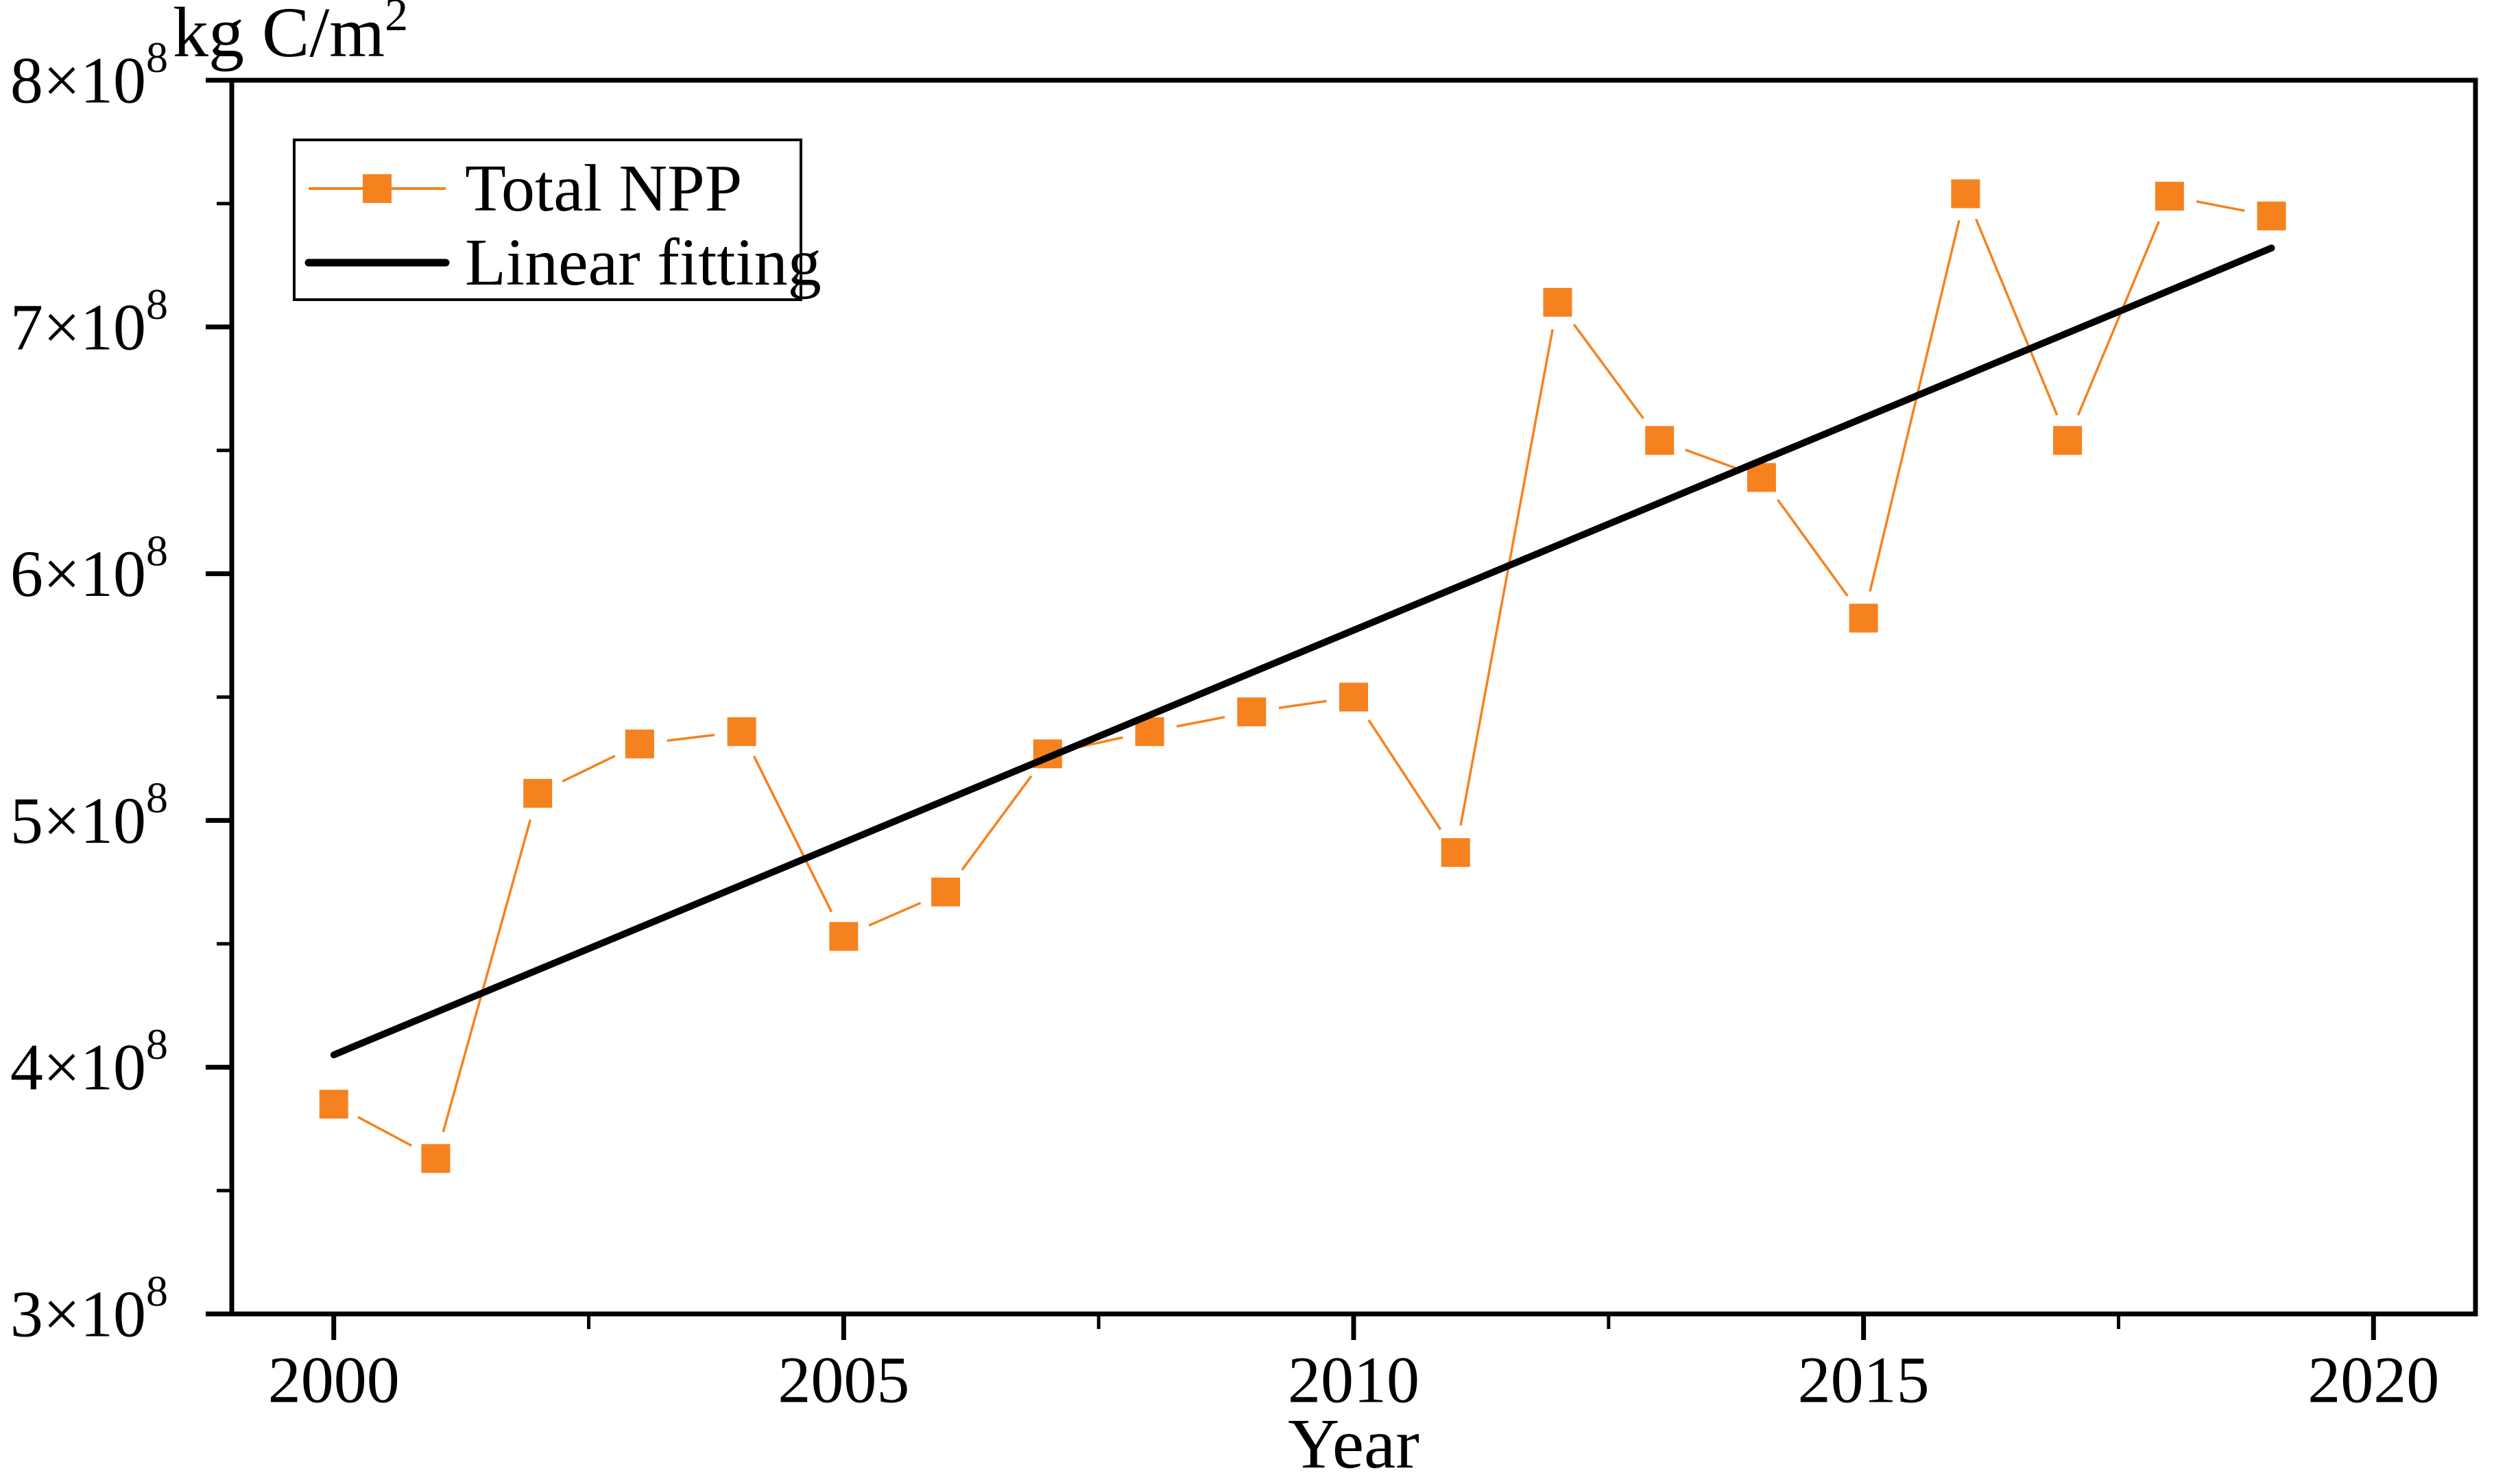  I want to click on y-tick-label: 5×10⁸, so click(89, 815).